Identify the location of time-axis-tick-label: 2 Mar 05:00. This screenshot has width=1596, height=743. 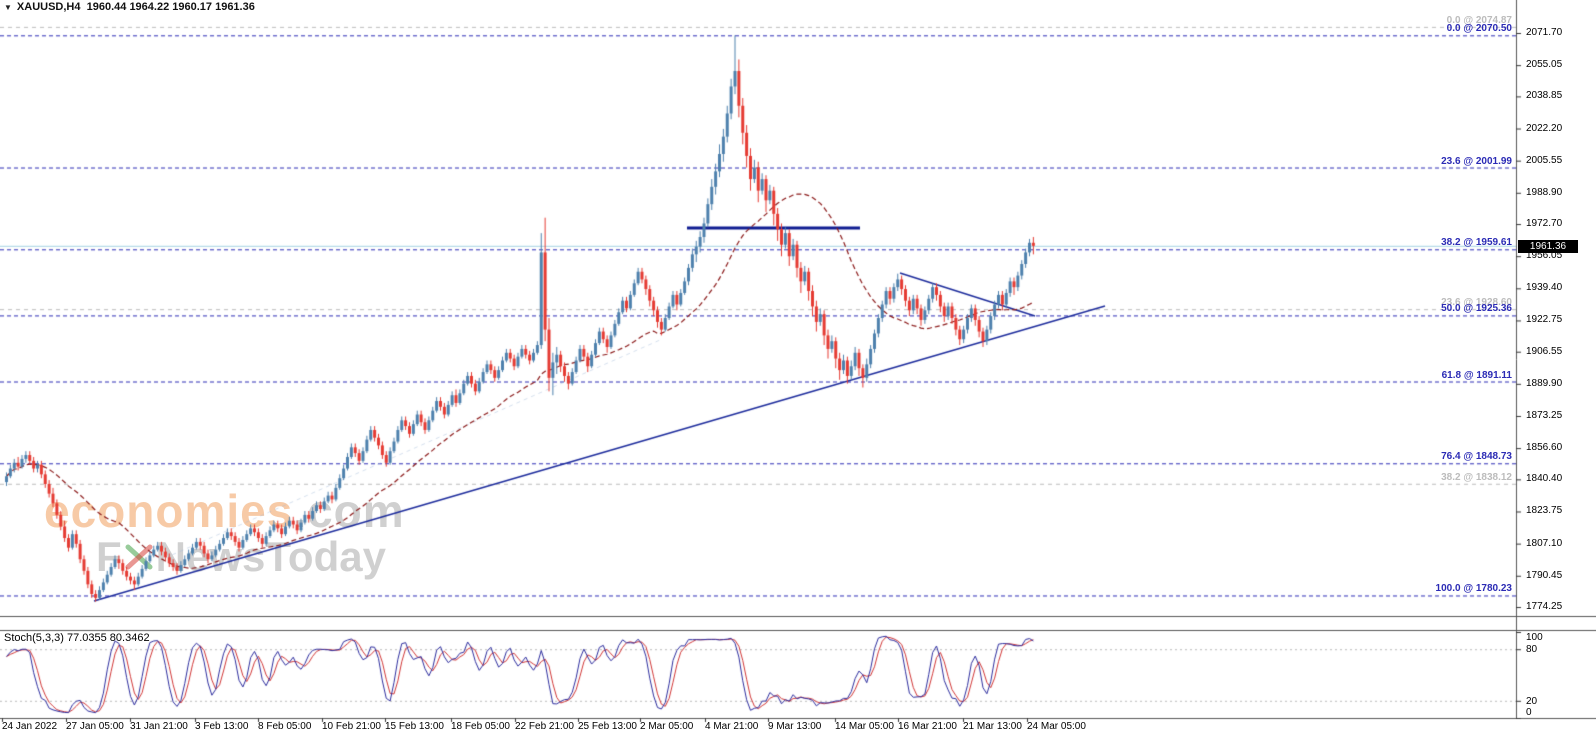
(667, 726).